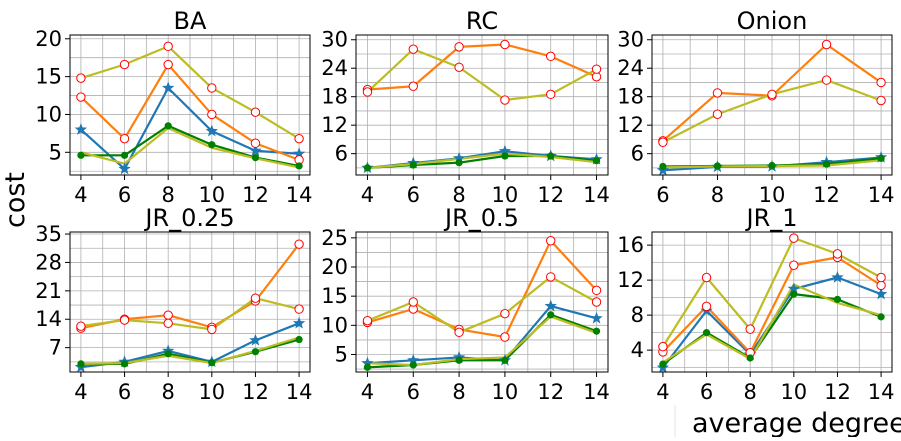  What do you see at coordinates (630, 245) in the screenshot?
I see `y-tick-label: 16` at bounding box center [630, 245].